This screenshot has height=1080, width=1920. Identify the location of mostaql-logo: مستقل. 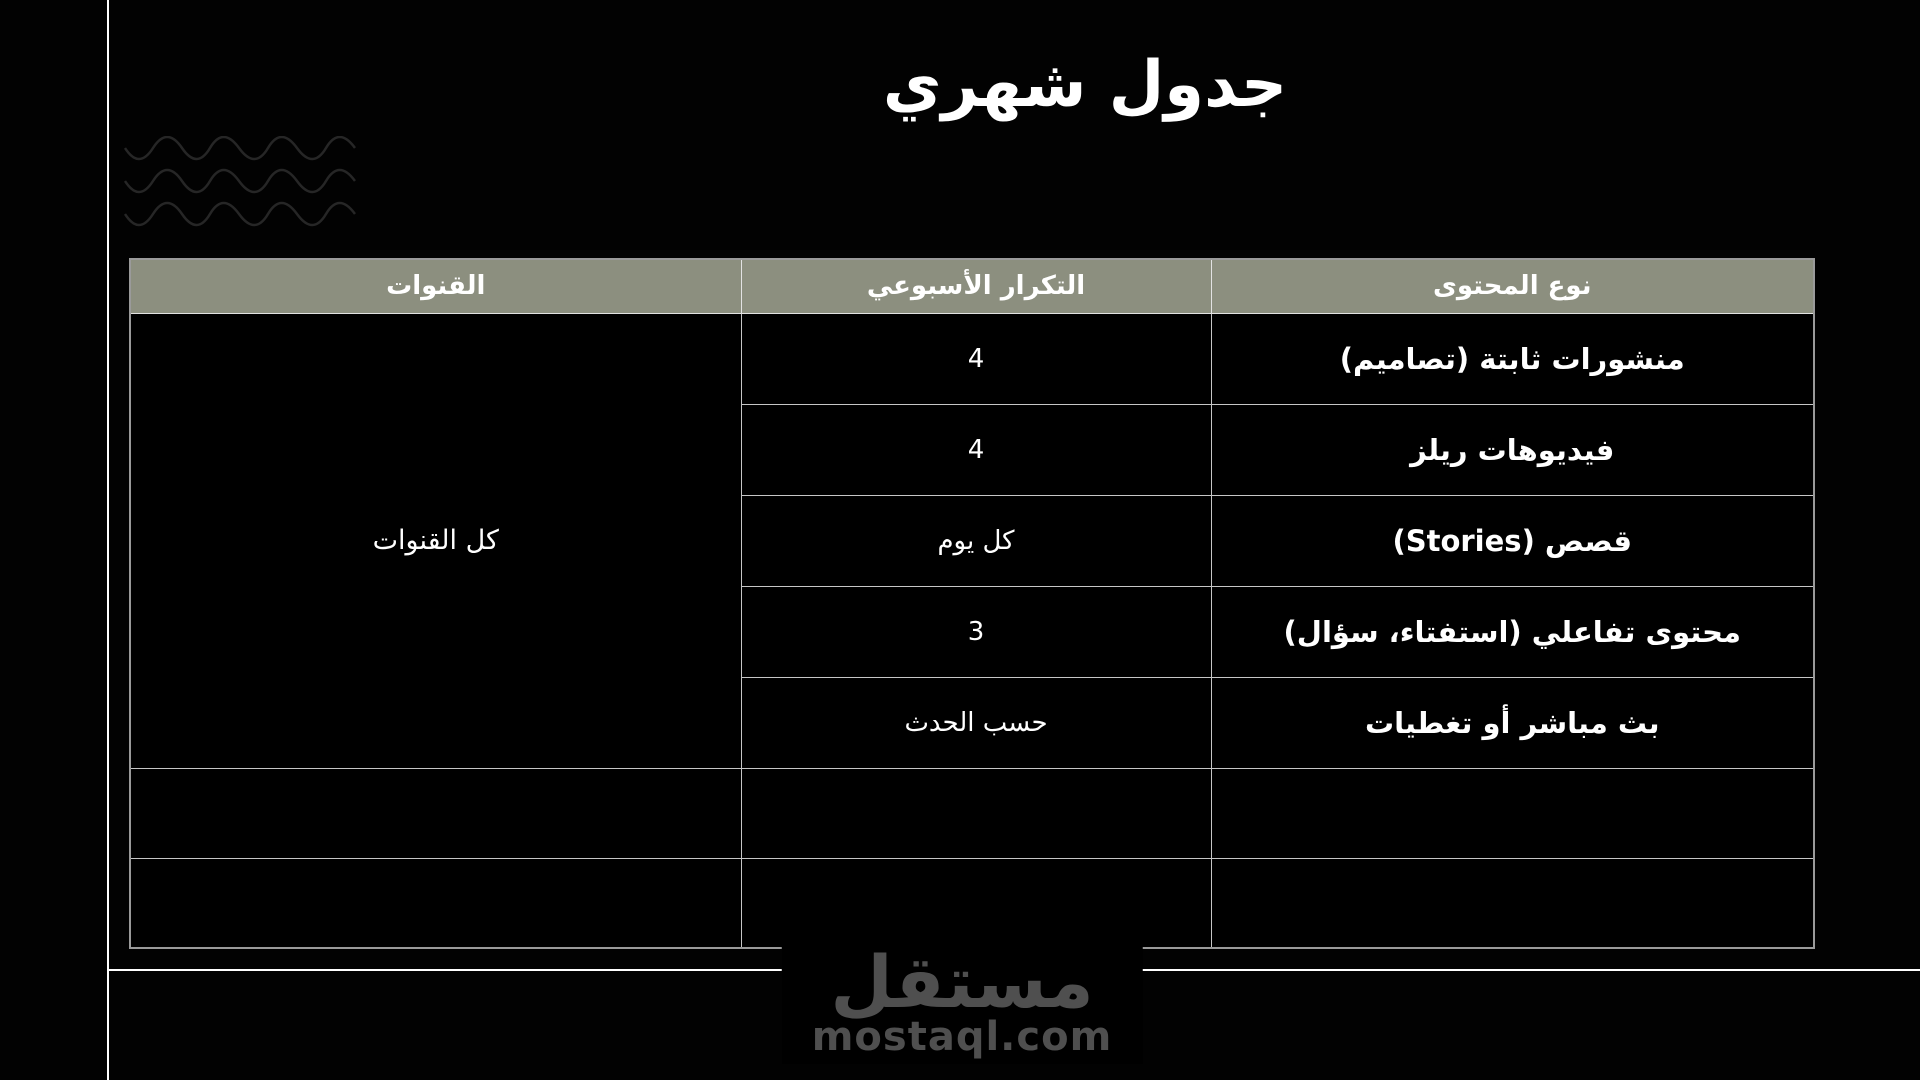
(962, 982).